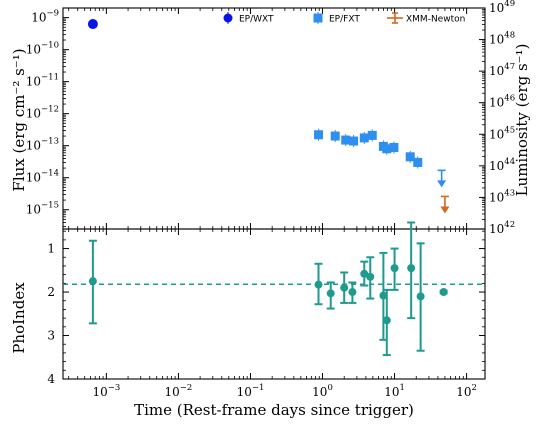 This screenshot has height=424, width=540. Describe the element at coordinates (394, 391) in the screenshot. I see `x-tick-label: 10¹` at that location.